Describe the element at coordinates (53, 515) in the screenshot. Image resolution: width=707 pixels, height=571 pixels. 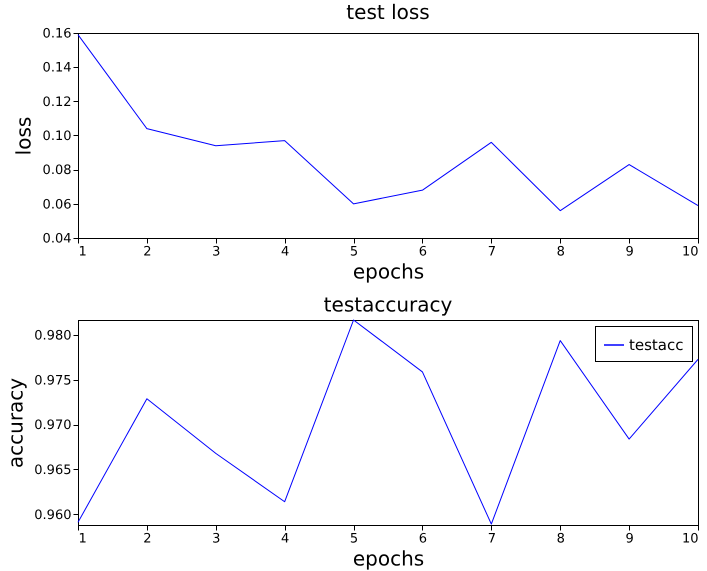
I see `y-tick-label: 0.960` at that location.